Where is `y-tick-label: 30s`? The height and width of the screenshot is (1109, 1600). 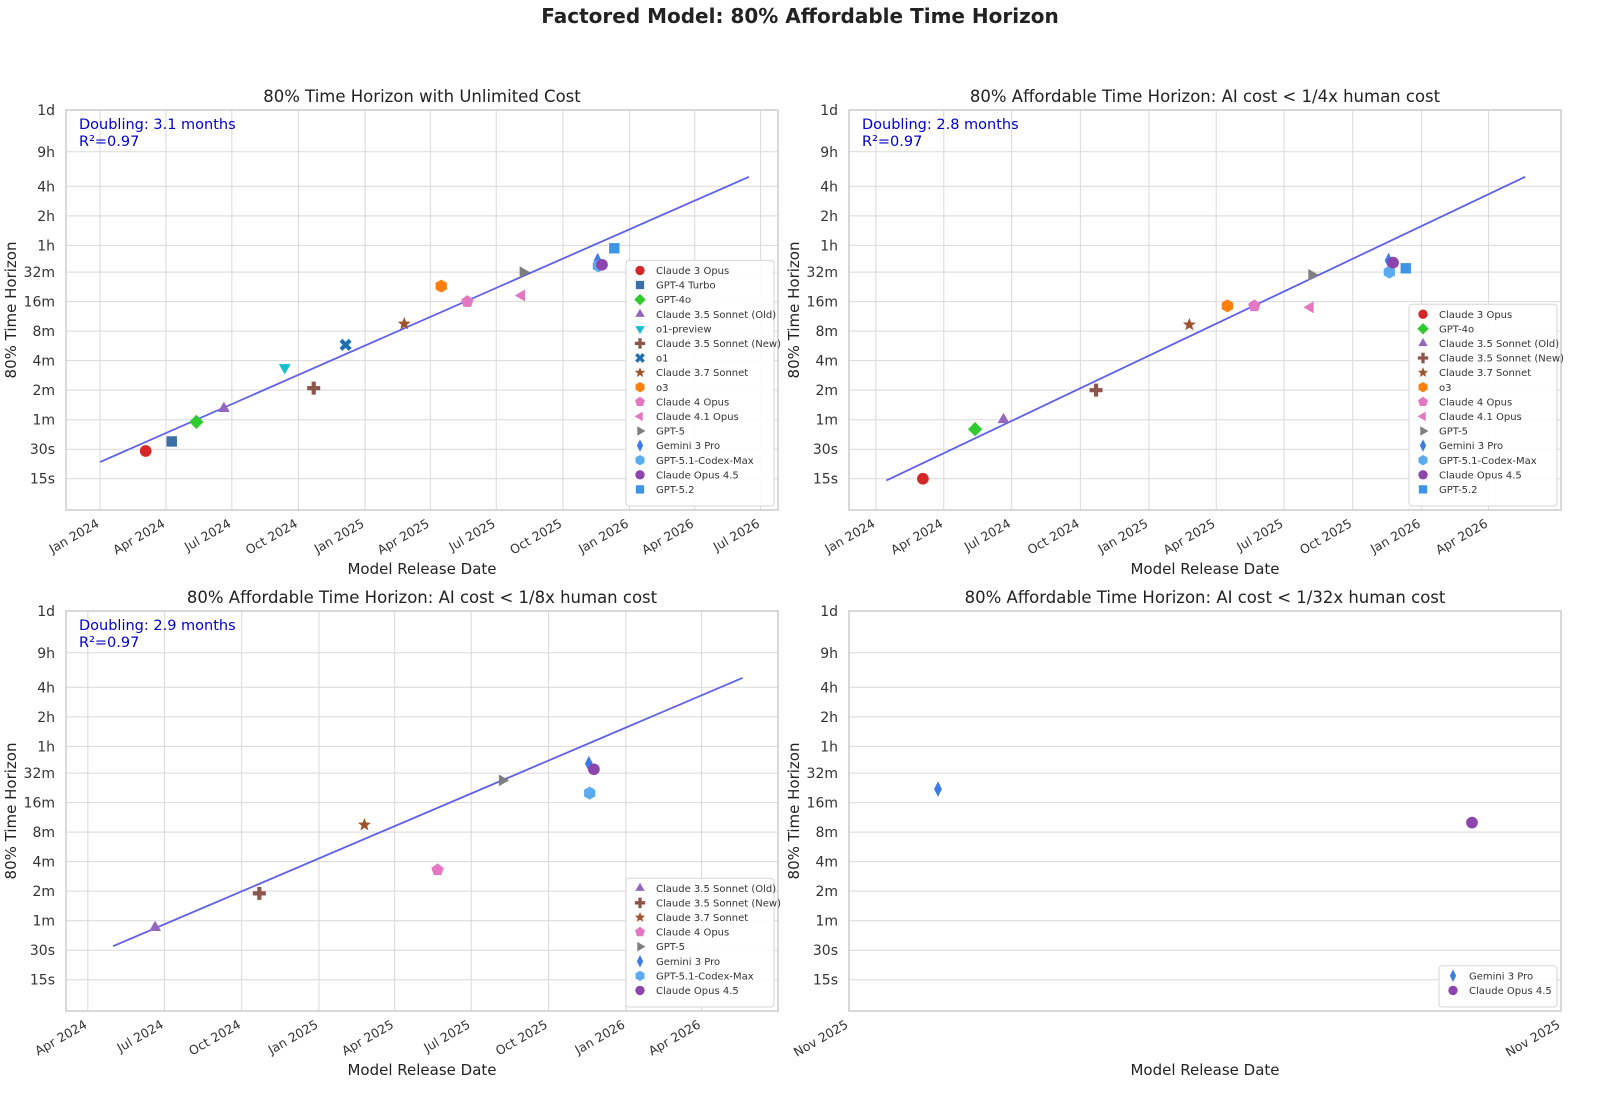
y-tick-label: 30s is located at coordinates (825, 450).